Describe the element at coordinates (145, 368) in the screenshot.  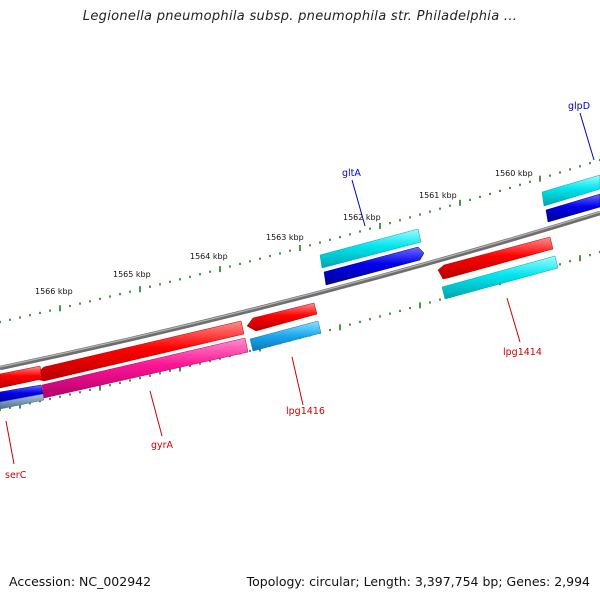
I see `gene-feature-gyrA` at that location.